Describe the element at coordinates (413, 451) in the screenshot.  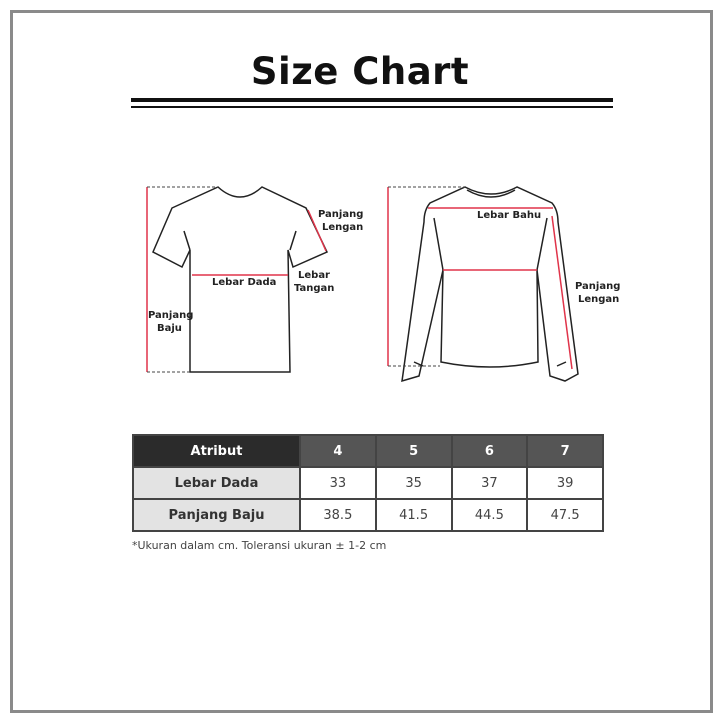
I see `header-size-5: 5` at that location.